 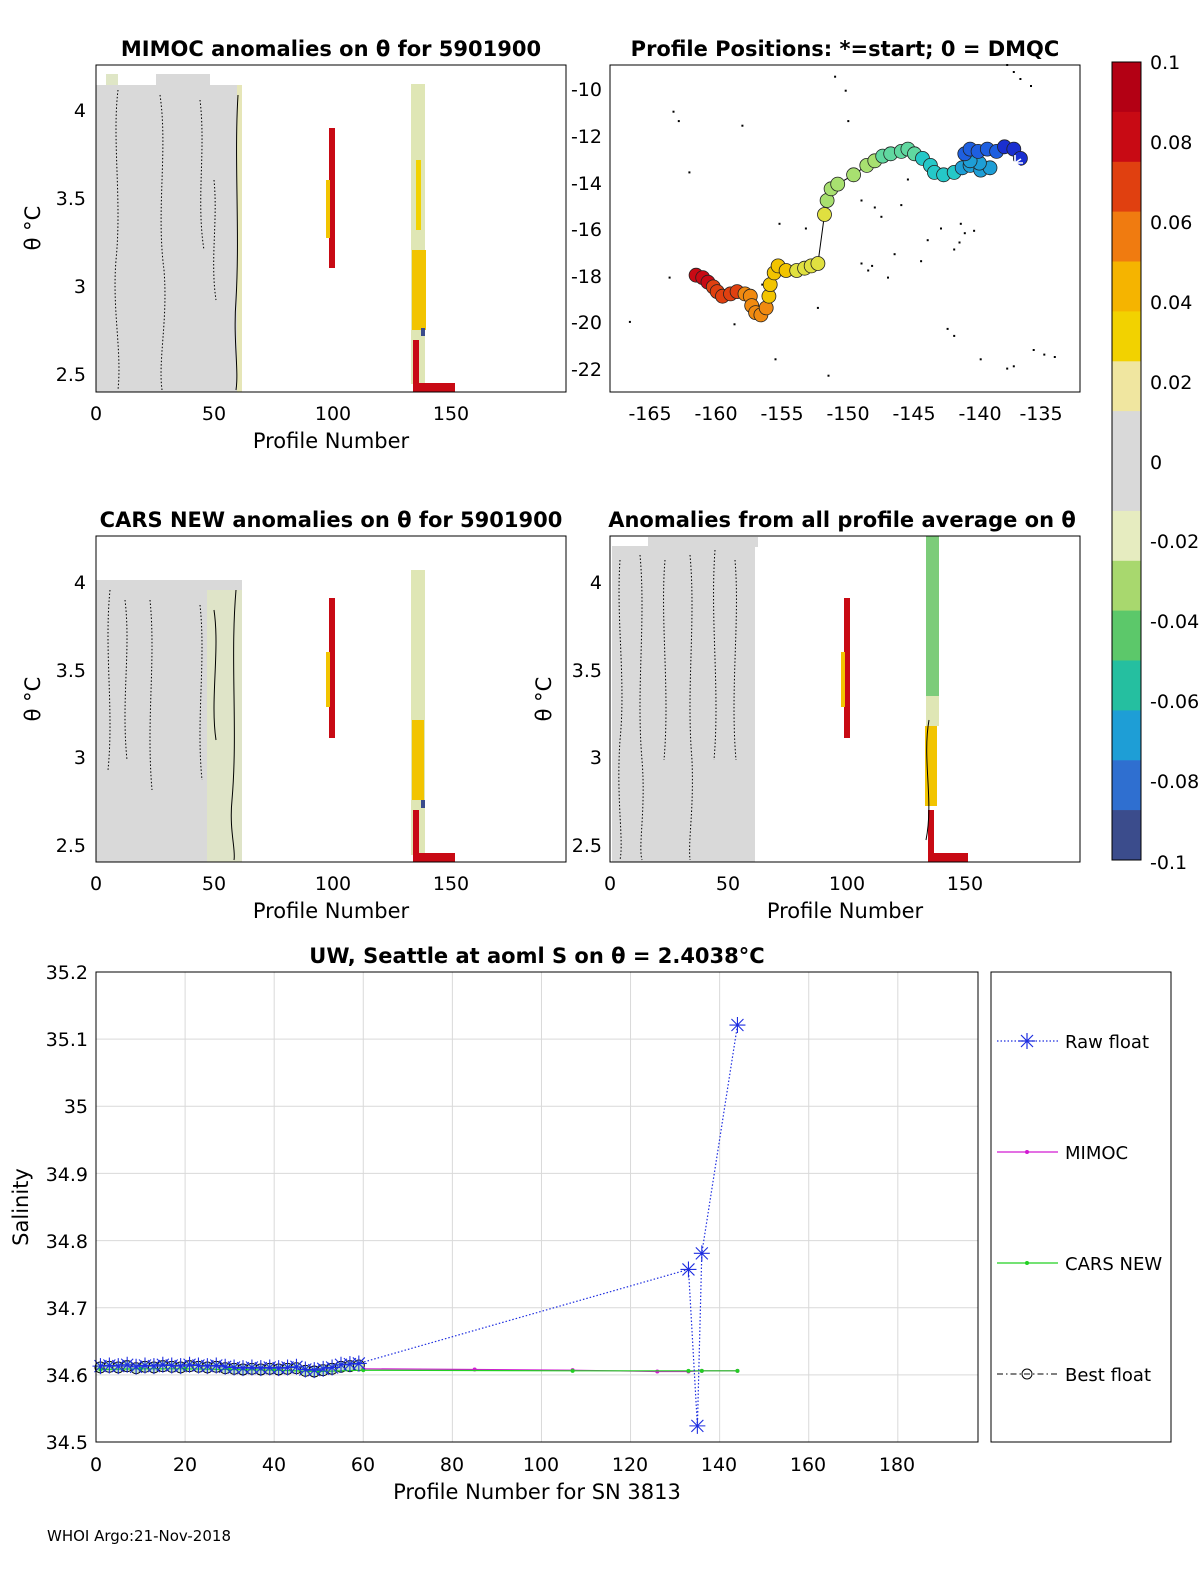 I want to click on cars-contour-solid, so click(x=225, y=725).